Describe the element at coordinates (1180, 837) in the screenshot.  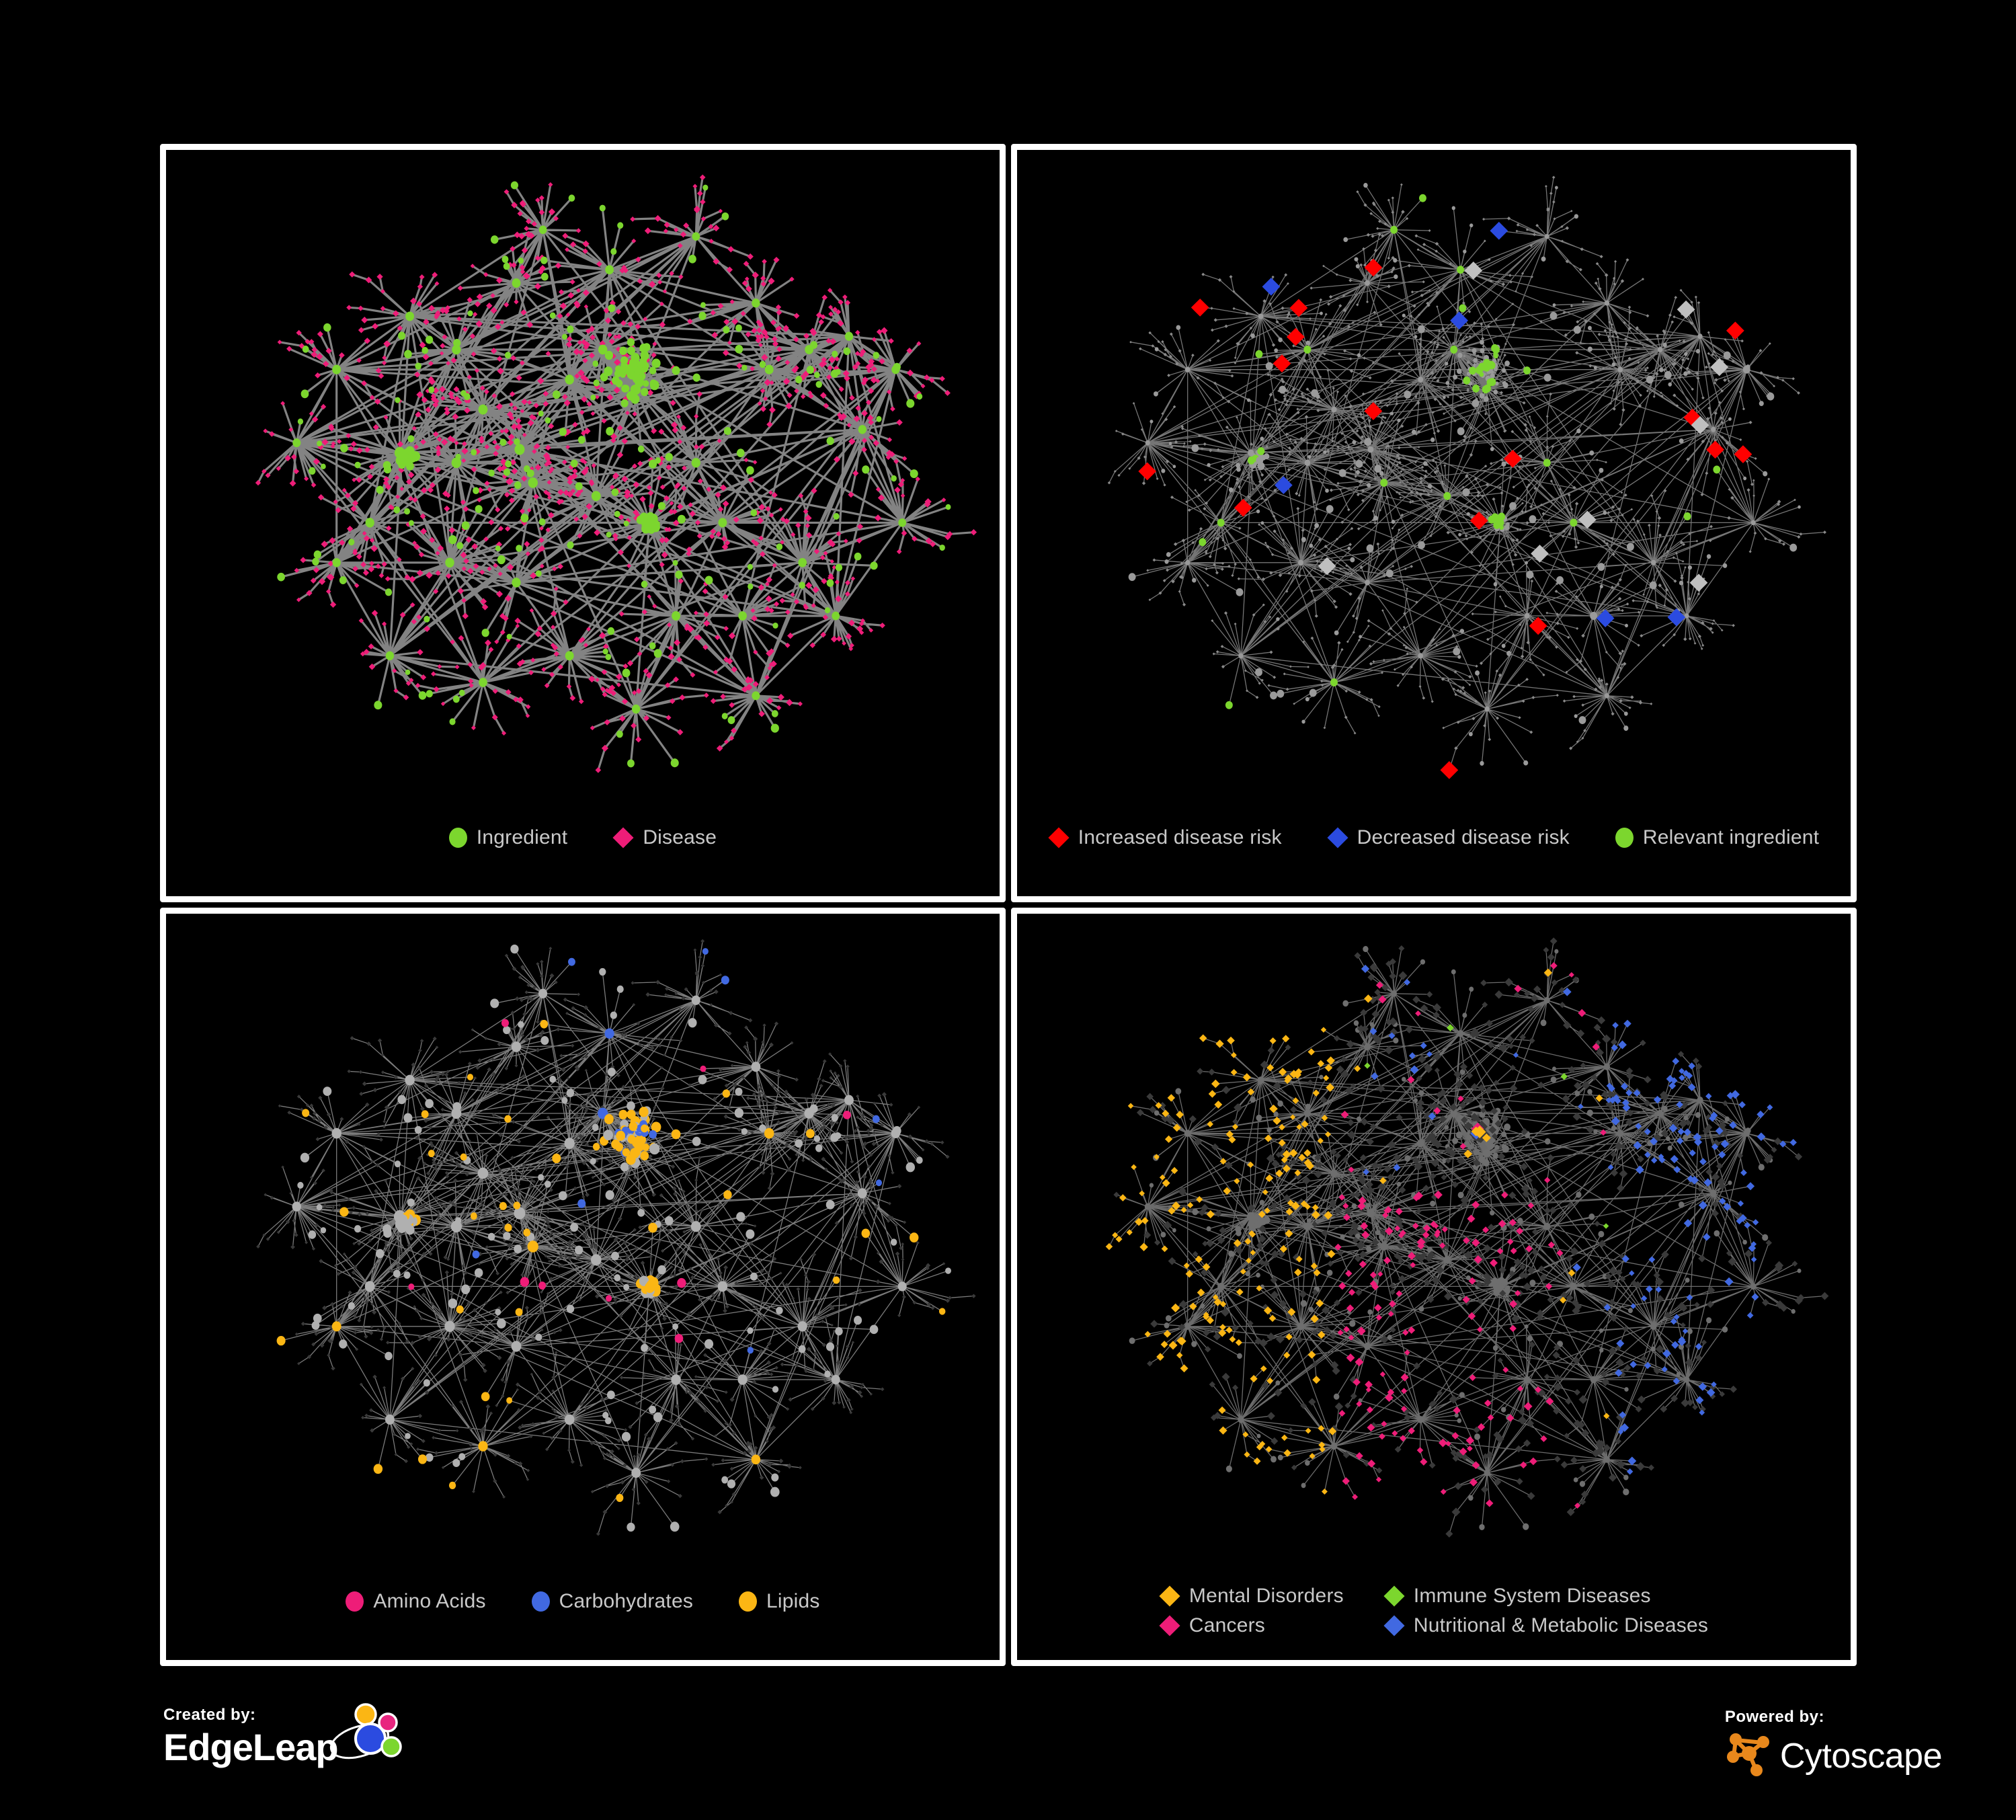
I see `legend-label: Increased disease risk` at that location.